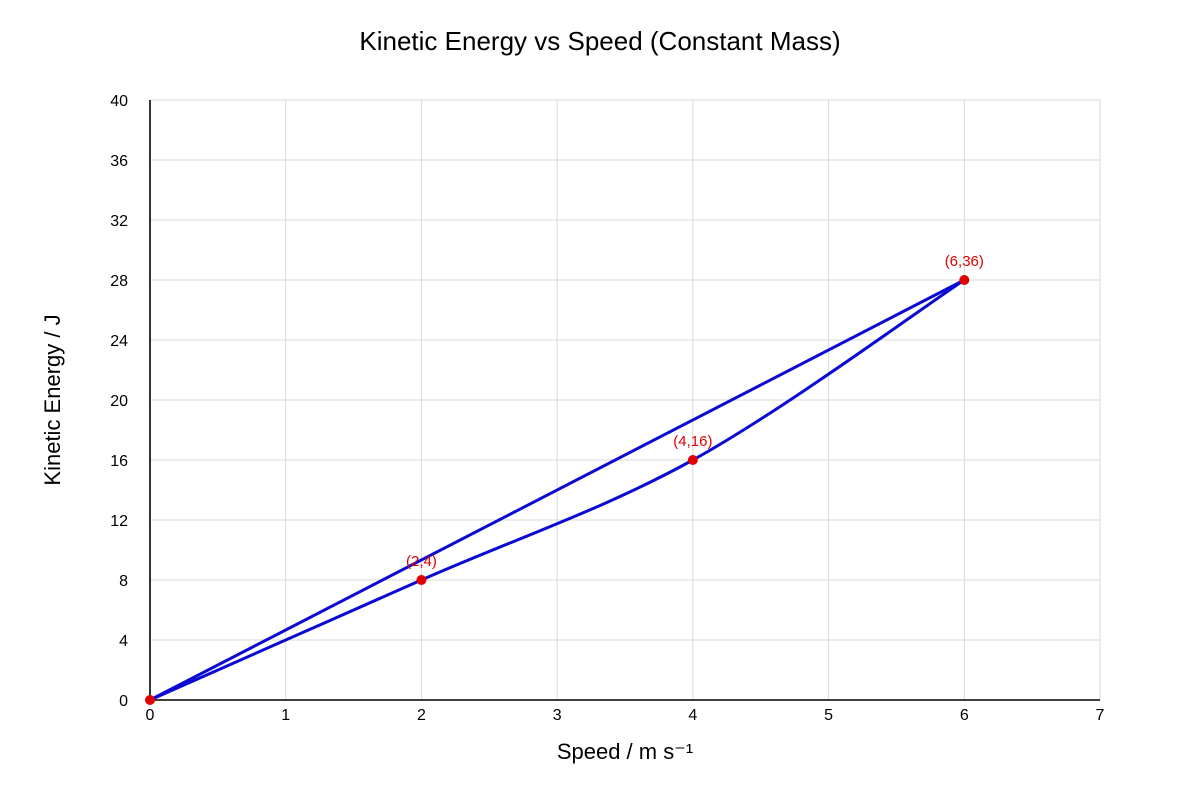 This screenshot has height=800, width=1200. What do you see at coordinates (1100, 715) in the screenshot?
I see `x-tick-label: 7` at bounding box center [1100, 715].